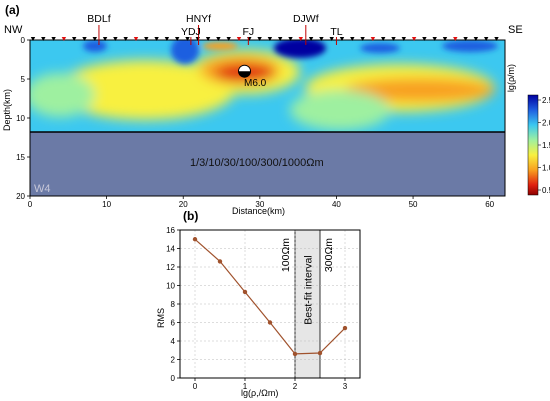 The image size is (550, 401). Describe the element at coordinates (7, 110) in the screenshot. I see `panel-a-y-label: Depth(km)` at that location.